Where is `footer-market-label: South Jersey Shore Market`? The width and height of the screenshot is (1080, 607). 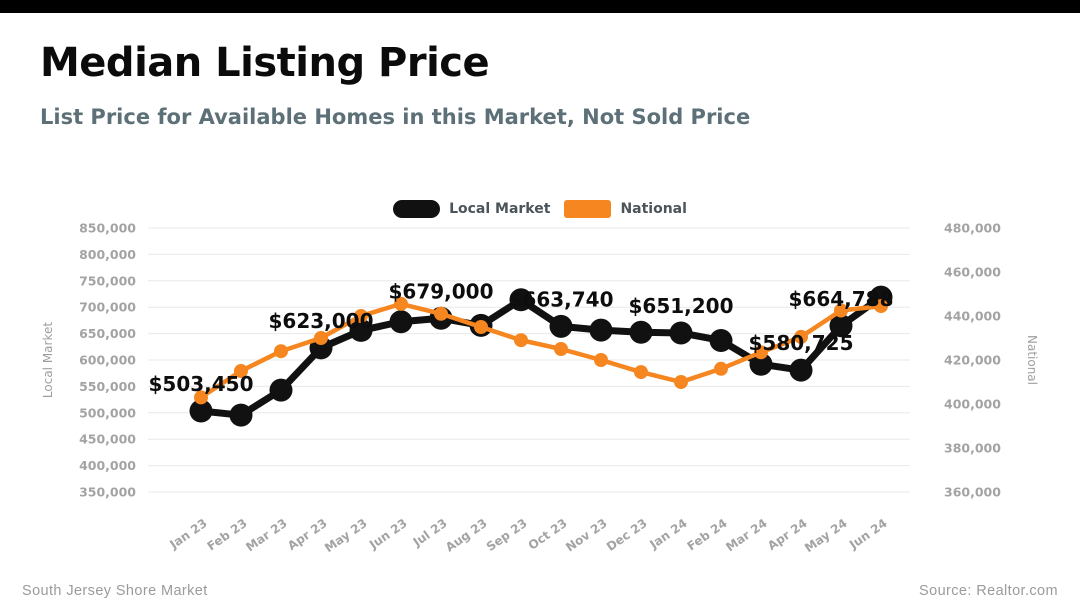
footer-market-label: South Jersey Shore Market is located at coordinates (115, 591).